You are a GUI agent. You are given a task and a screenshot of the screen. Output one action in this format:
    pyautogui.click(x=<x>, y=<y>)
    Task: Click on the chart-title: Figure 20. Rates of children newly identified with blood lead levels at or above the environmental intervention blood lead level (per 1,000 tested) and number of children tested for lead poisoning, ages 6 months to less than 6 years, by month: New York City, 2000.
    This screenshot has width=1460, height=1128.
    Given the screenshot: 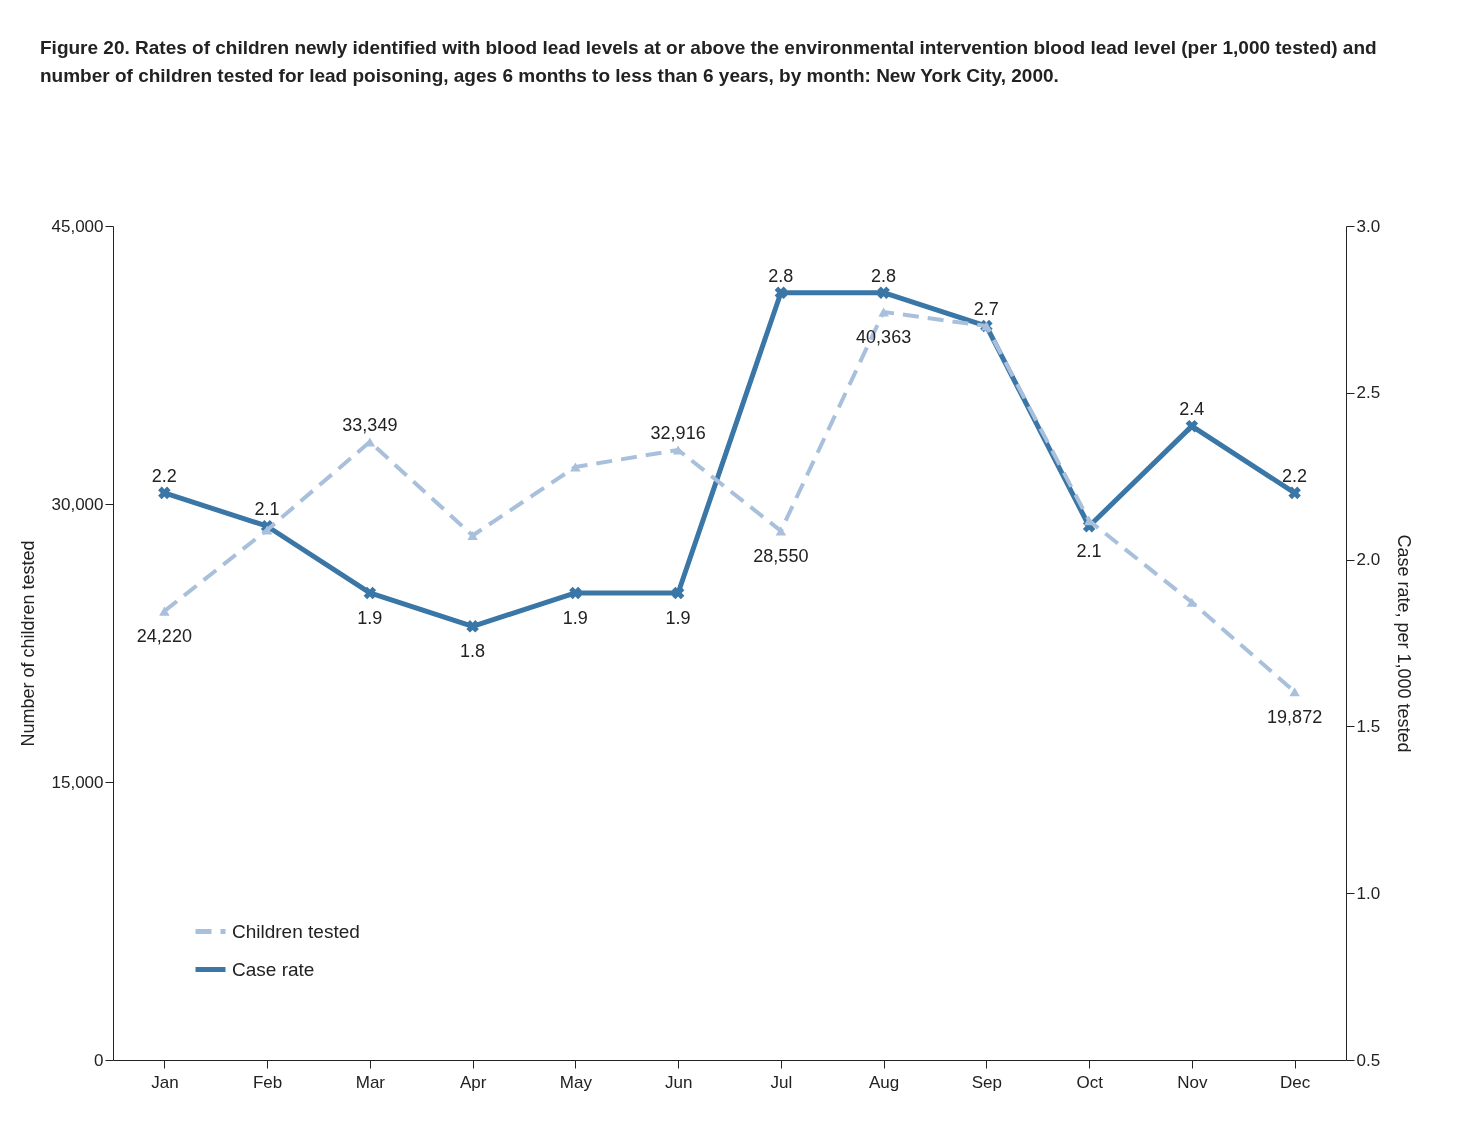 What is the action you would take?
    pyautogui.click(x=709, y=62)
    